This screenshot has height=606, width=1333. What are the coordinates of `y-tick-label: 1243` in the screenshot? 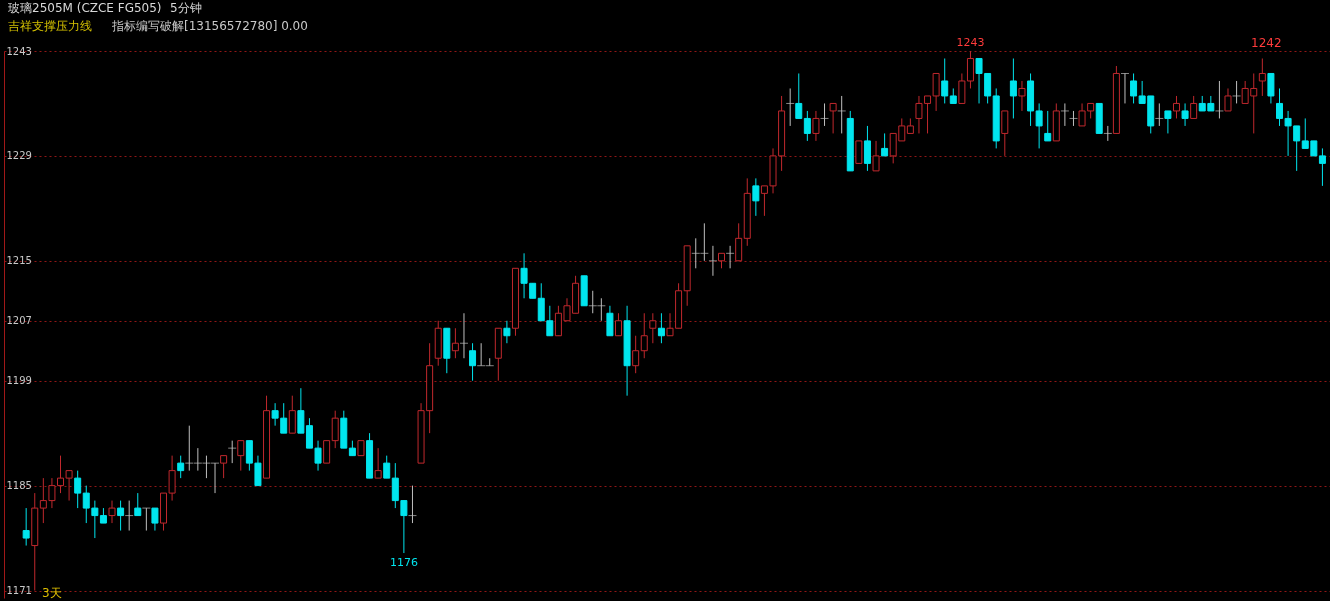 It's located at (19, 51).